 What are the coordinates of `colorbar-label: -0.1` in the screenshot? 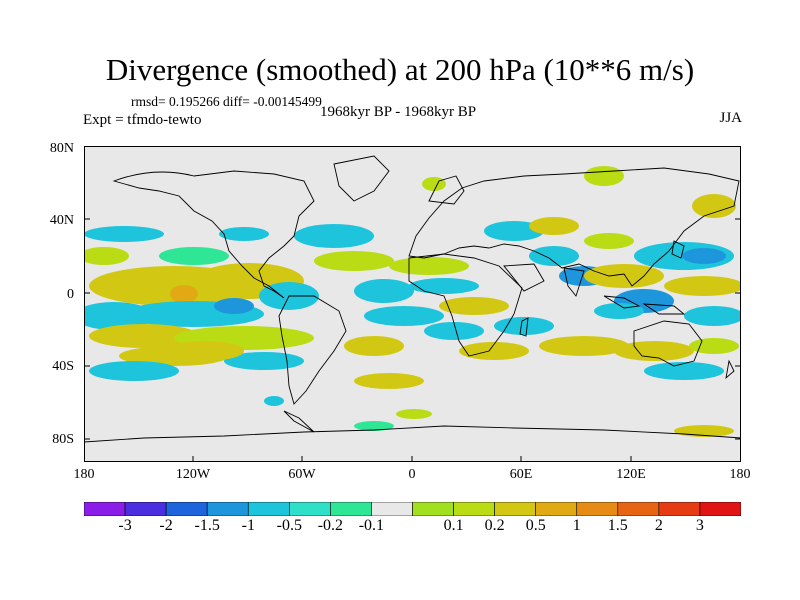 It's located at (371, 525).